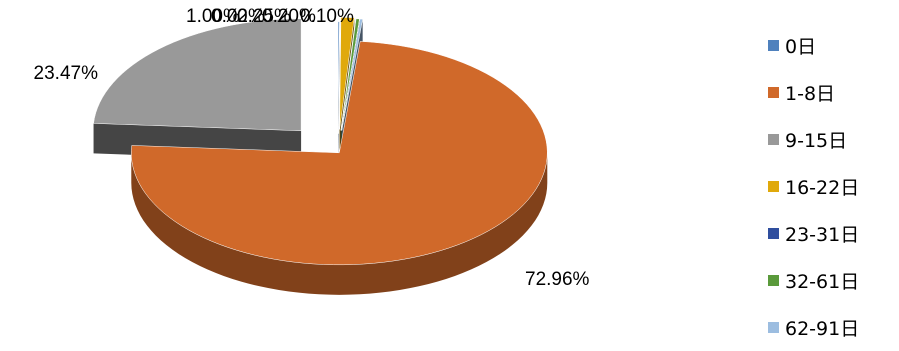 The width and height of the screenshot is (899, 351). Describe the element at coordinates (557, 279) in the screenshot. I see `data-label-1: 72.96%` at that location.